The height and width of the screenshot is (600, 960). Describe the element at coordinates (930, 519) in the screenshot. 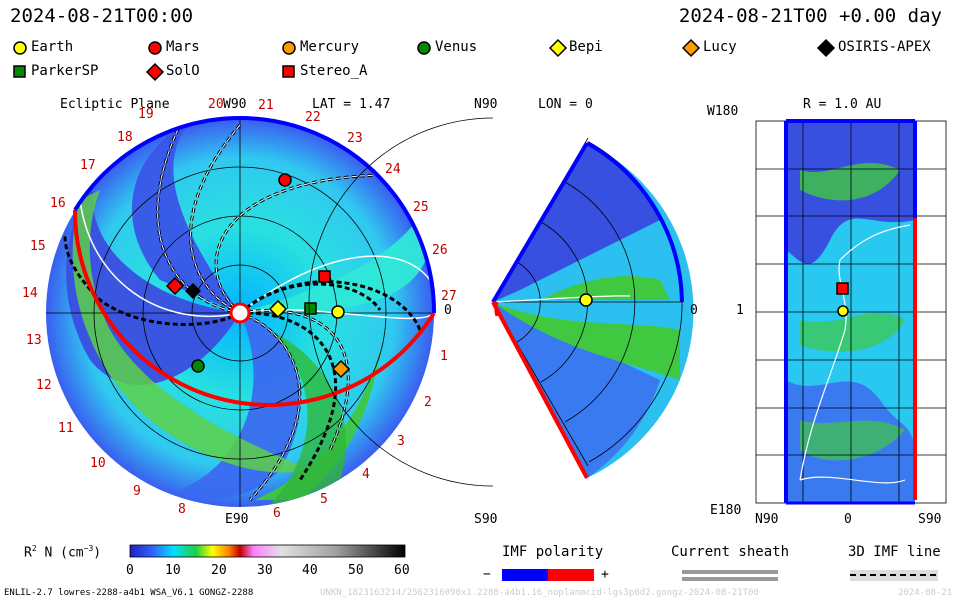

I see `sphere-x-s90: S90` at that location.